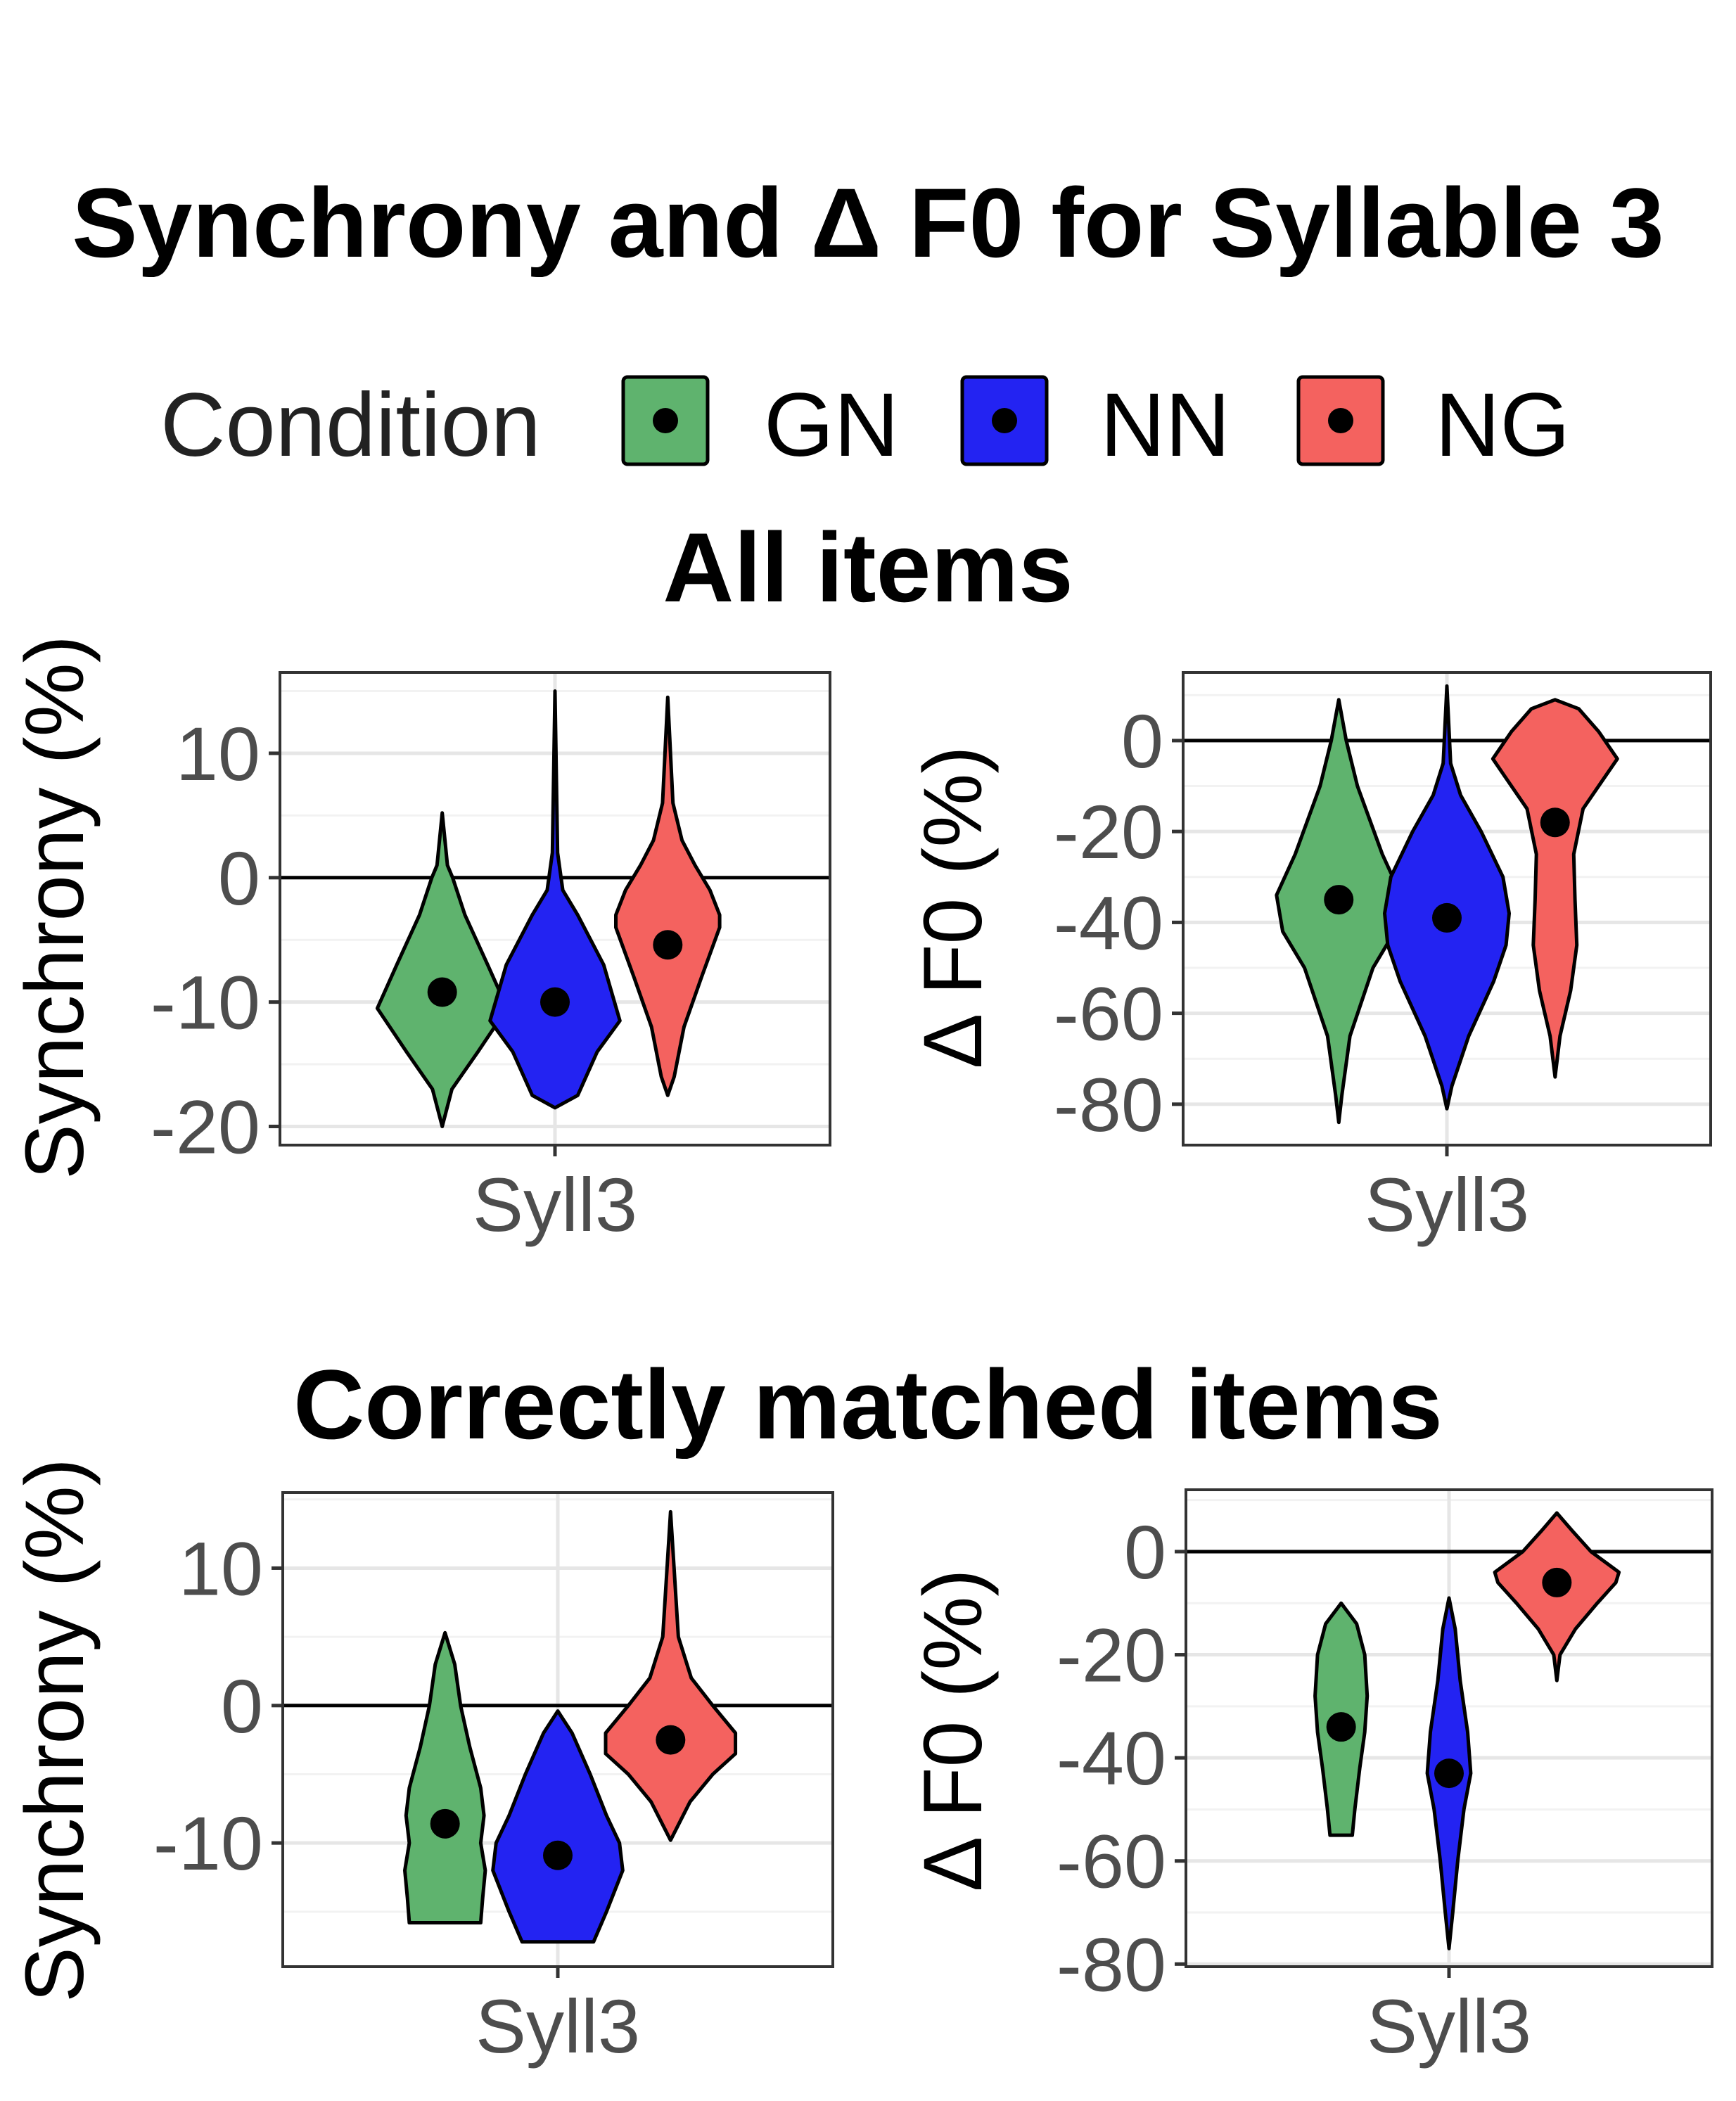 The width and height of the screenshot is (1736, 2101). I want to click on section-title-correct-items: Correctly matched items, so click(868, 1404).